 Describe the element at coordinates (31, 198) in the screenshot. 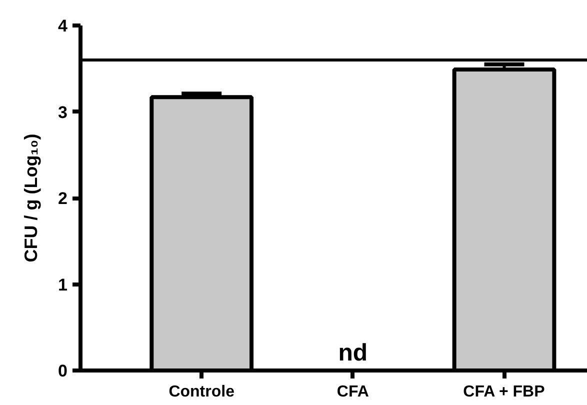

I see `y-axis-title: CFU / g (Log₁₀)` at that location.